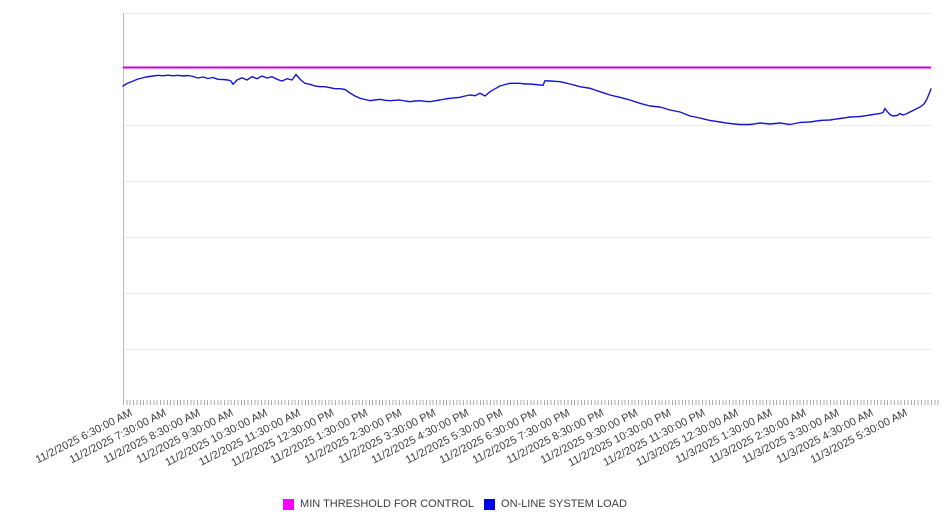  What do you see at coordinates (387, 504) in the screenshot?
I see `legend-label: MIN THRESHOLD FOR CONTROL` at bounding box center [387, 504].